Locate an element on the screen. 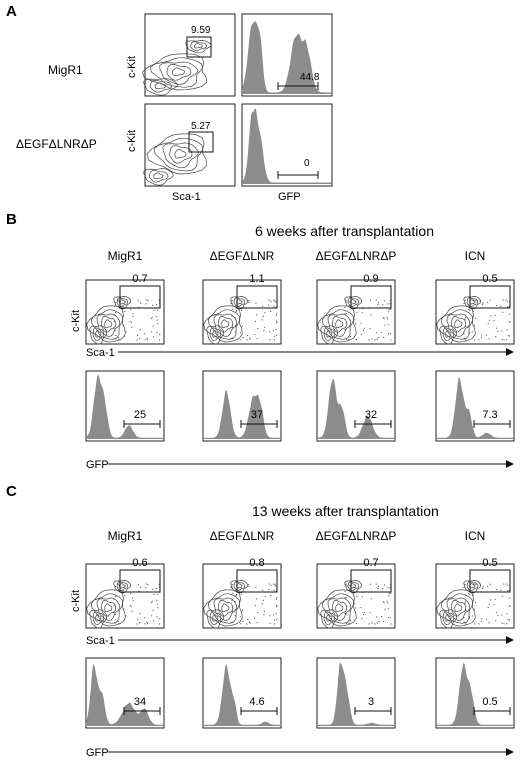 The image size is (520, 760). gate-value: 0.7 is located at coordinates (370, 563).